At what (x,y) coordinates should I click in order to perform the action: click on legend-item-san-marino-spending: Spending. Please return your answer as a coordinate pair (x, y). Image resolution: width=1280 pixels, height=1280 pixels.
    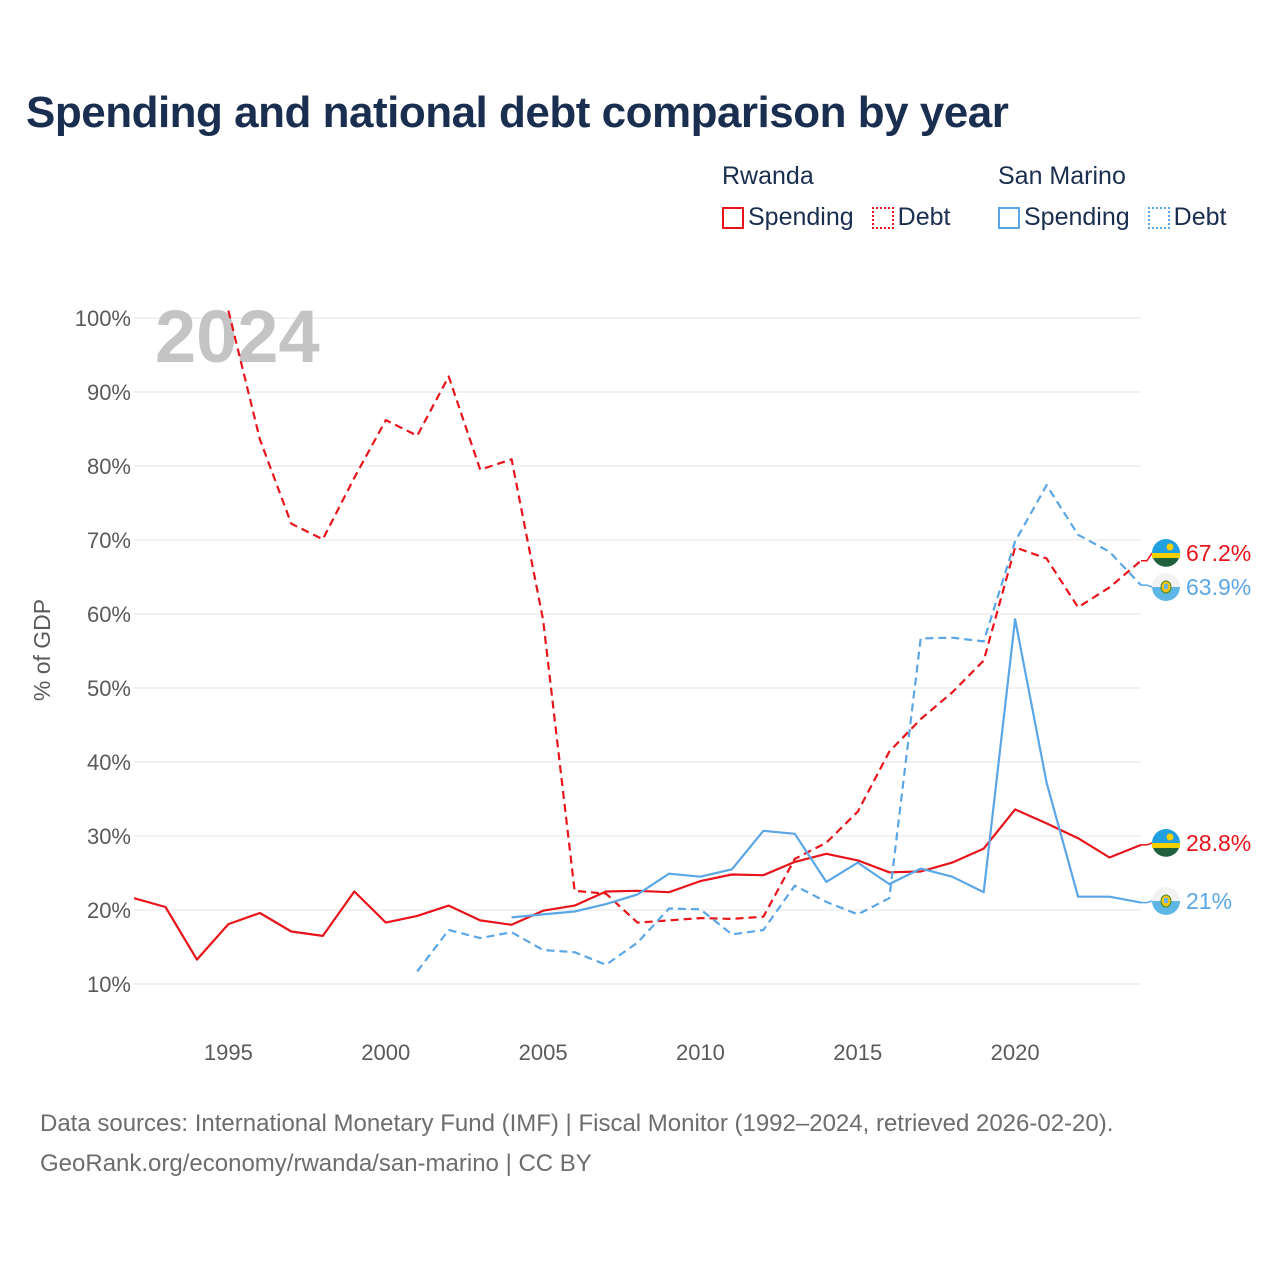
    Looking at the image, I should click on (1064, 217).